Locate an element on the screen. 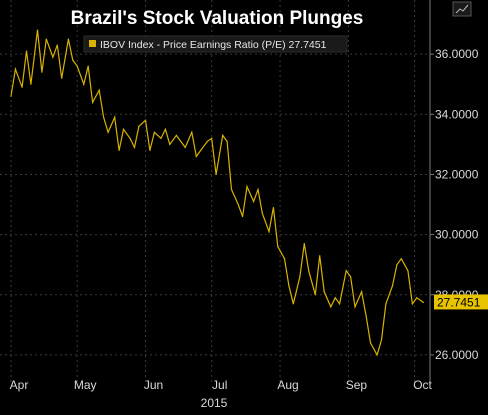 The width and height of the screenshot is (488, 415). y-tick-label: 32.0000 is located at coordinates (457, 174).